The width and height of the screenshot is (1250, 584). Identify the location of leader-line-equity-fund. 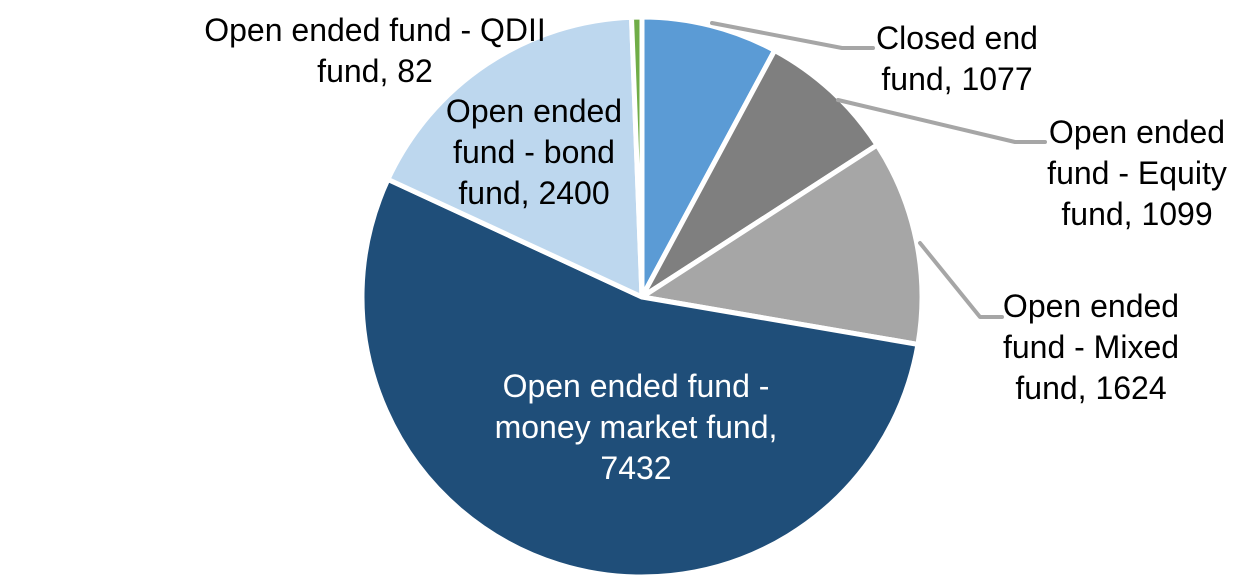
(941, 121).